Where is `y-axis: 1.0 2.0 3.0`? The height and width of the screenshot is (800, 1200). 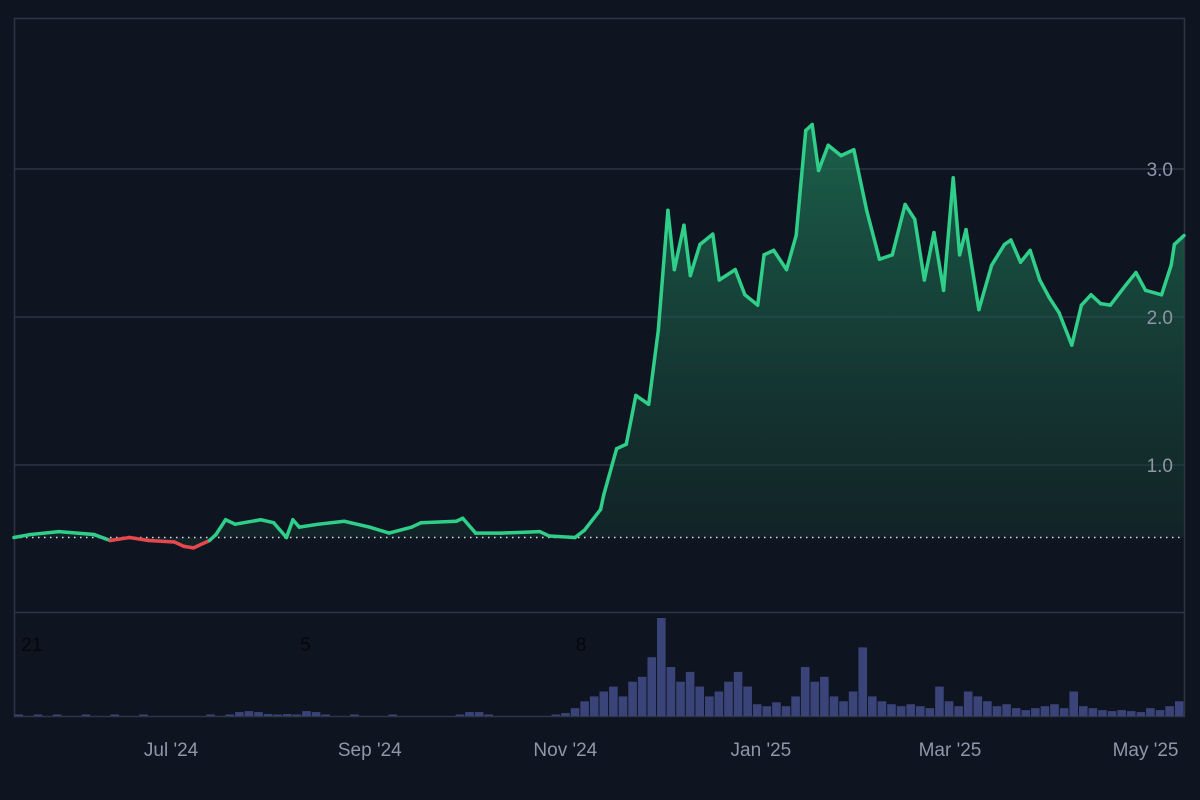
y-axis: 1.0 2.0 3.0 is located at coordinates (1160, 318).